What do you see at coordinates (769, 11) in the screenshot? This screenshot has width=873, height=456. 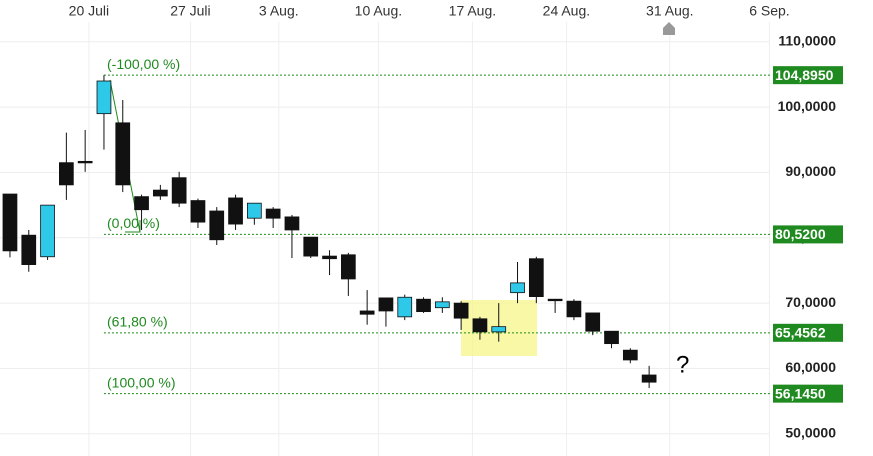 I see `x-tick-label: 6 Sep.` at bounding box center [769, 11].